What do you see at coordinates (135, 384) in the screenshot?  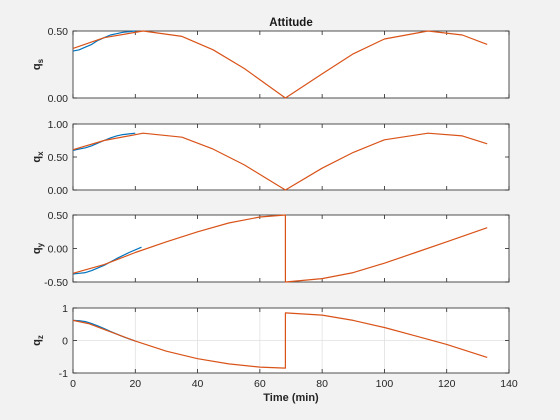 I see `x-tick-label: 20` at bounding box center [135, 384].